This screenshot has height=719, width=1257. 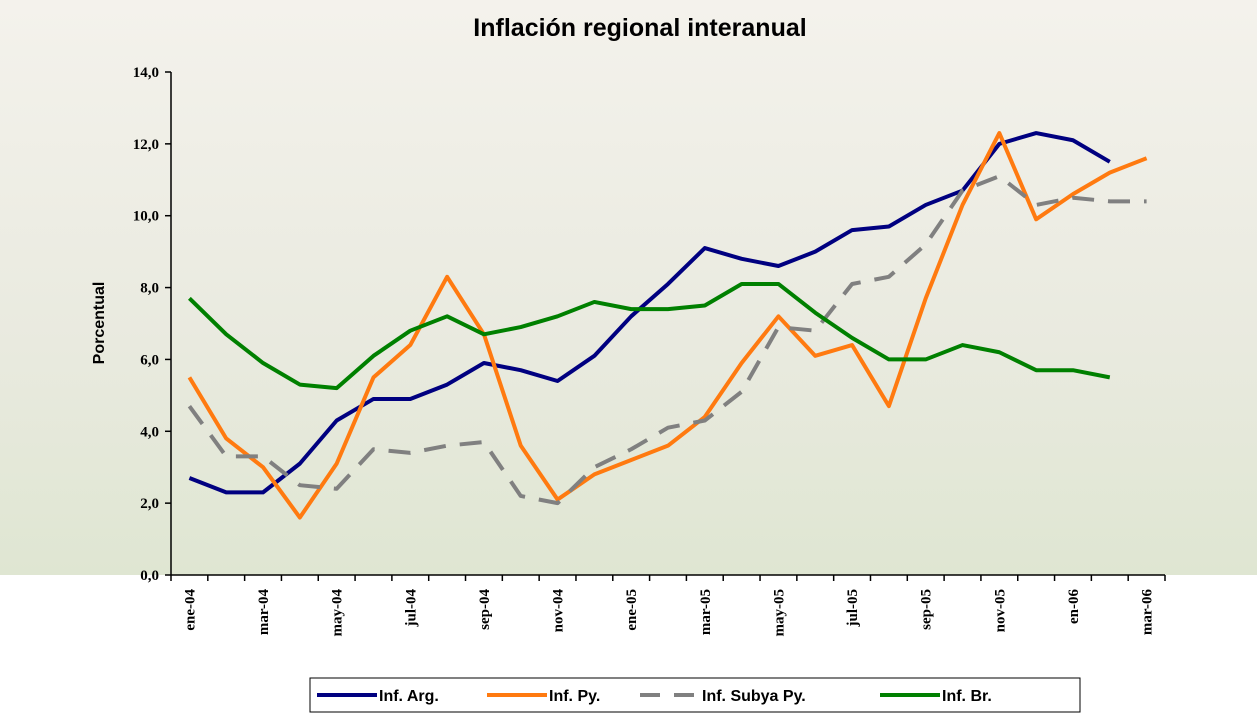 I want to click on x-tick-label: jul-04, so click(x=411, y=608).